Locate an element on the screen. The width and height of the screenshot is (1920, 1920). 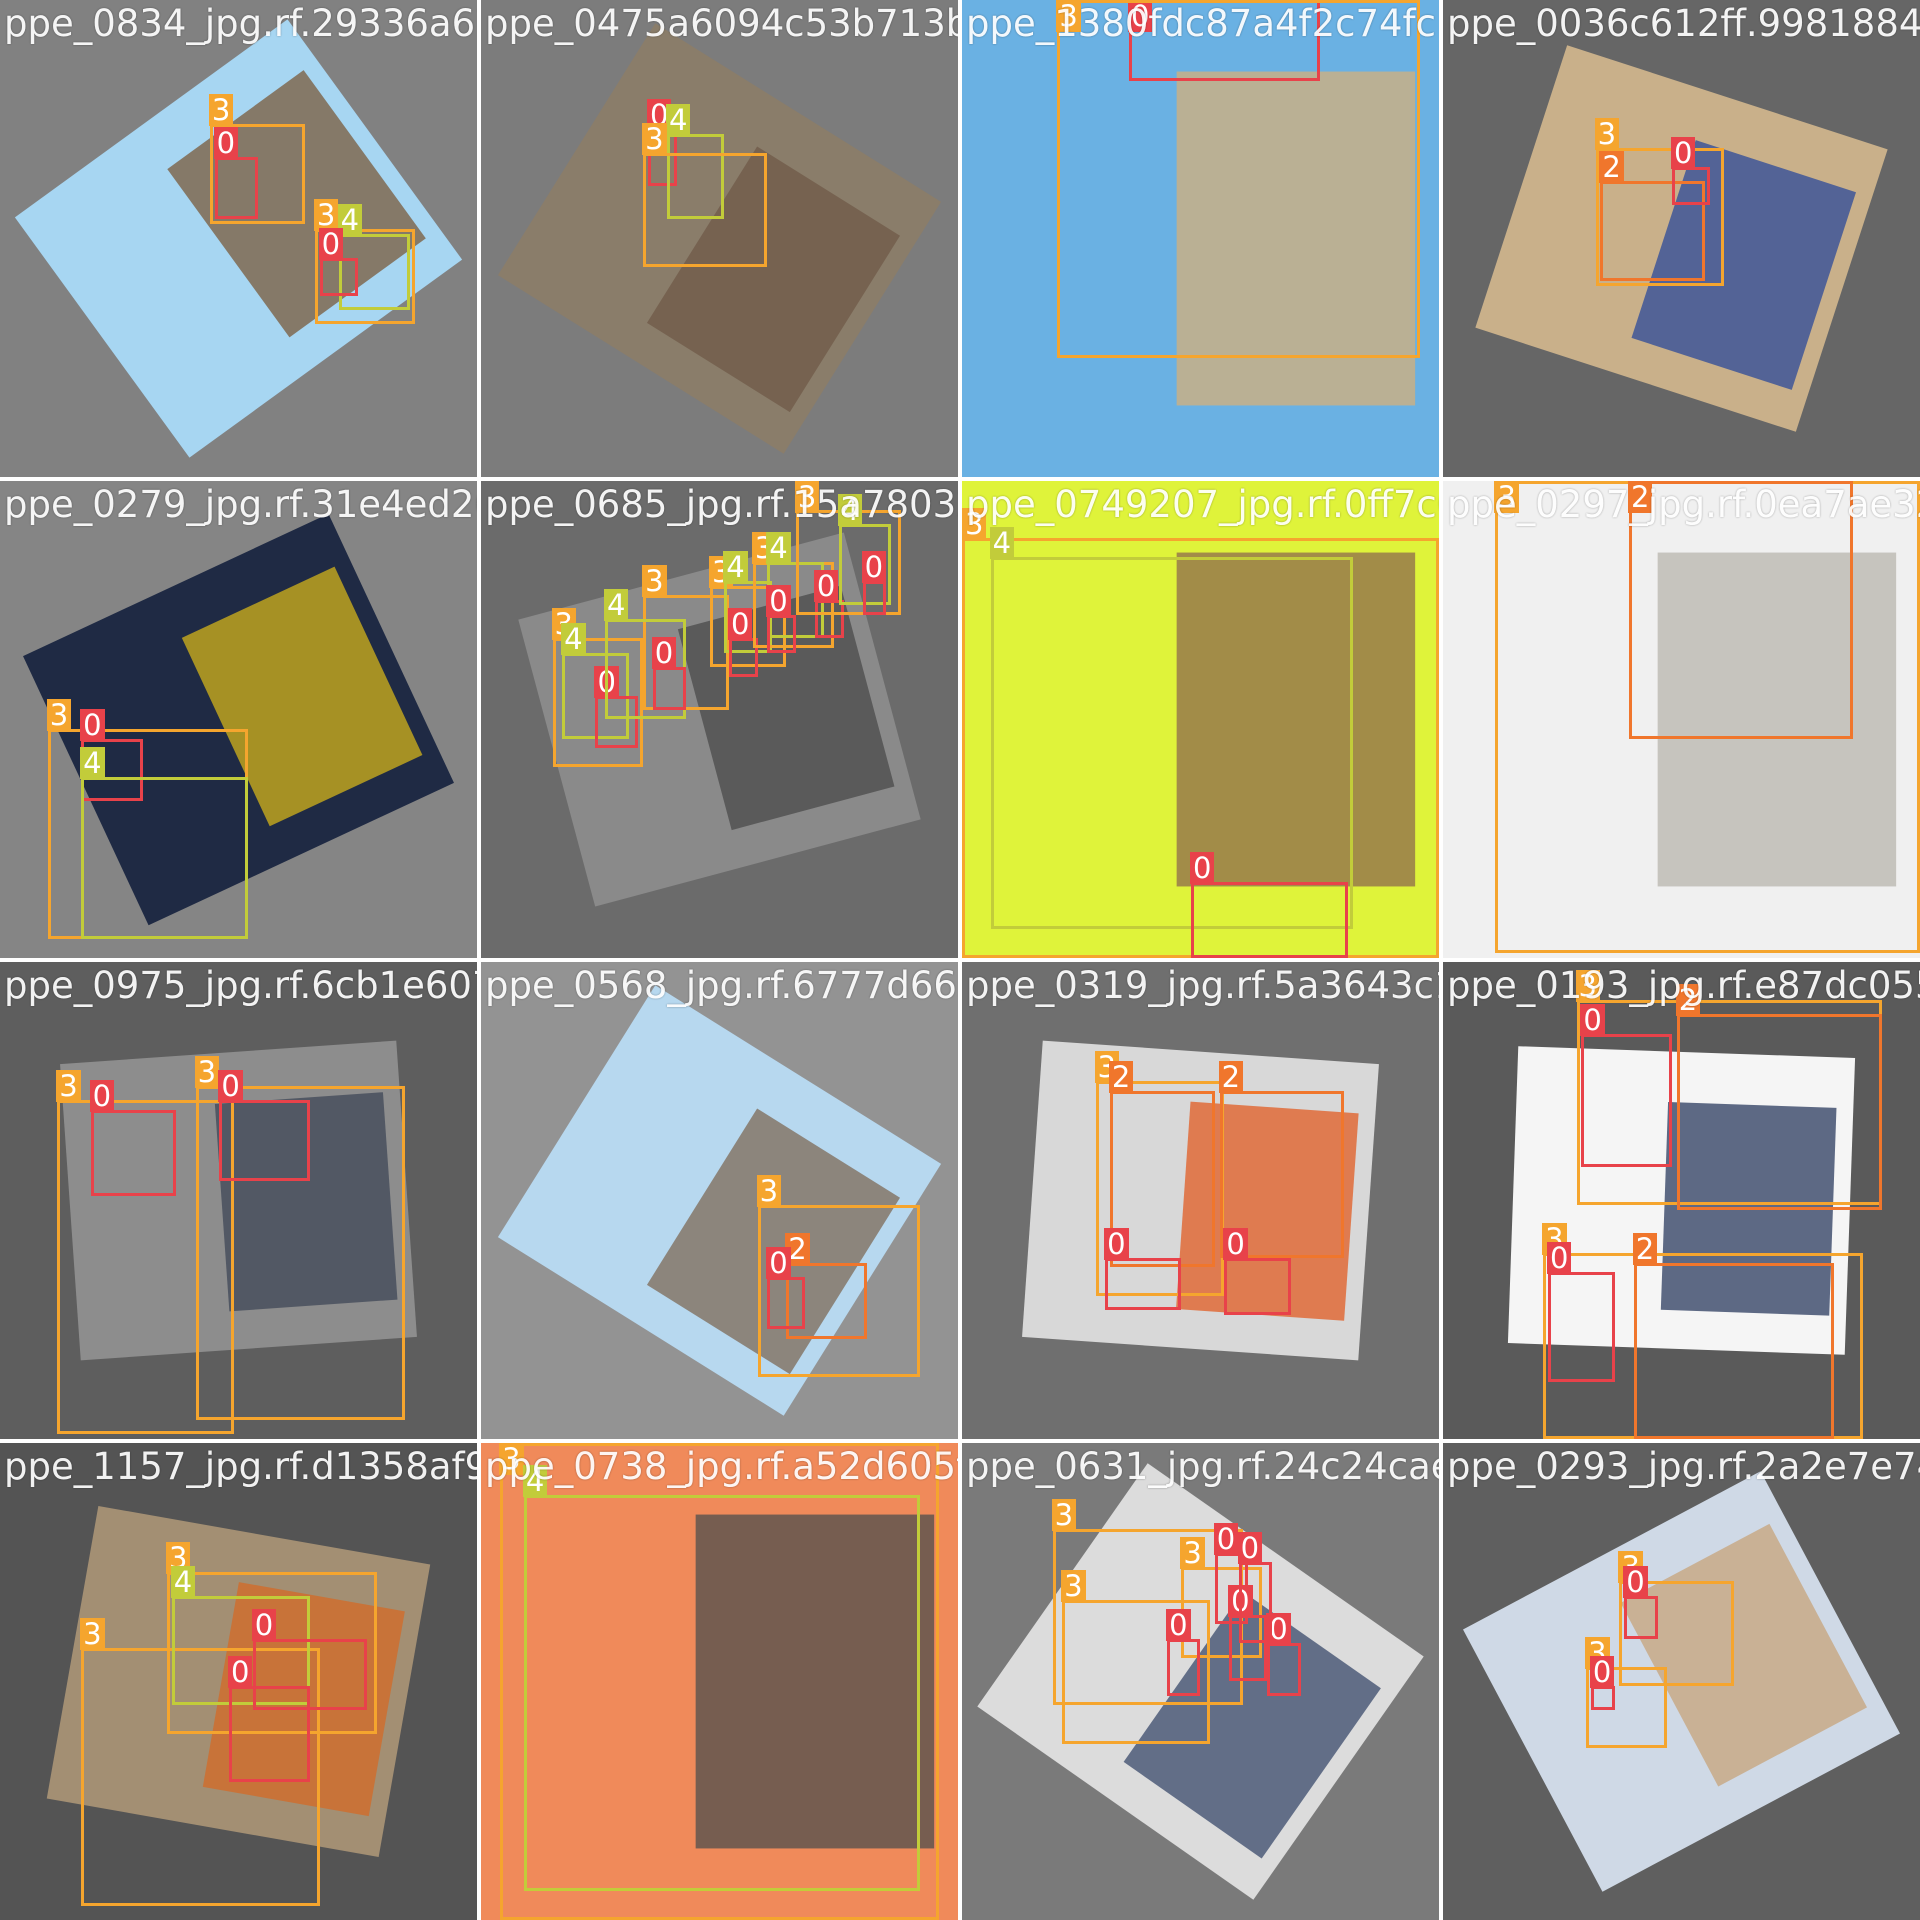
filename-label: ppe_0293_jpg.rf.2a2e7e7452 is located at coordinates (1683, 1466).